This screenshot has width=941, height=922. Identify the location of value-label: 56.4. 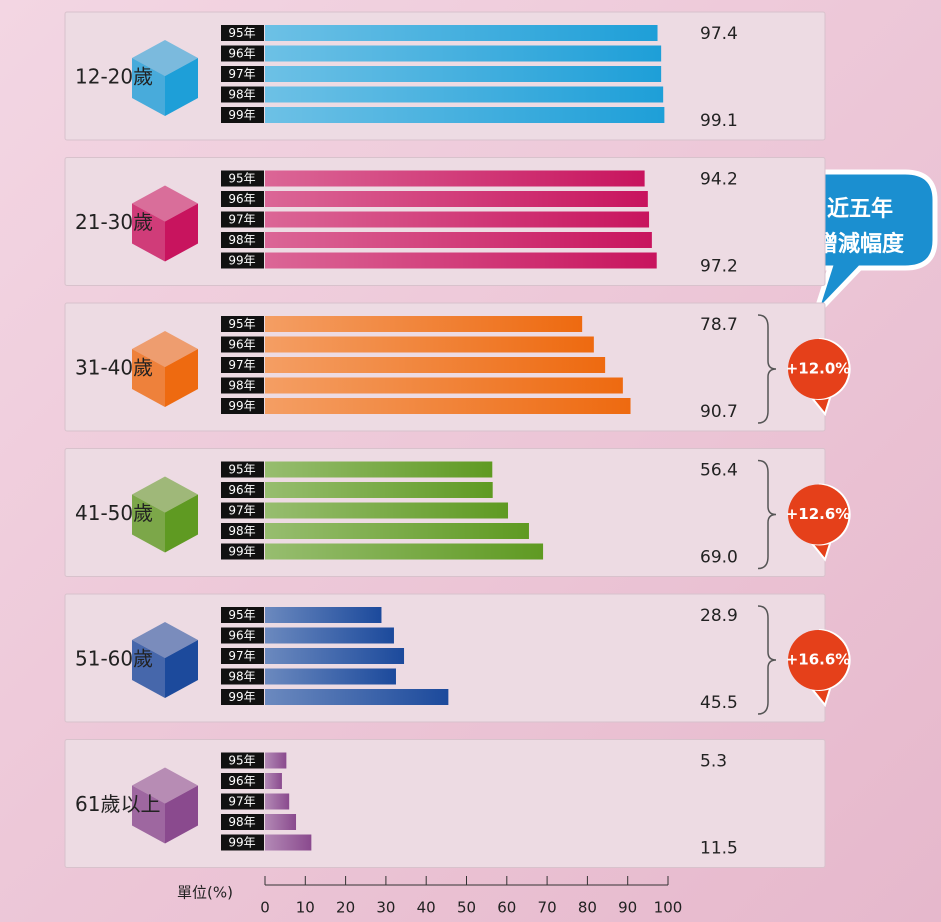
(719, 471).